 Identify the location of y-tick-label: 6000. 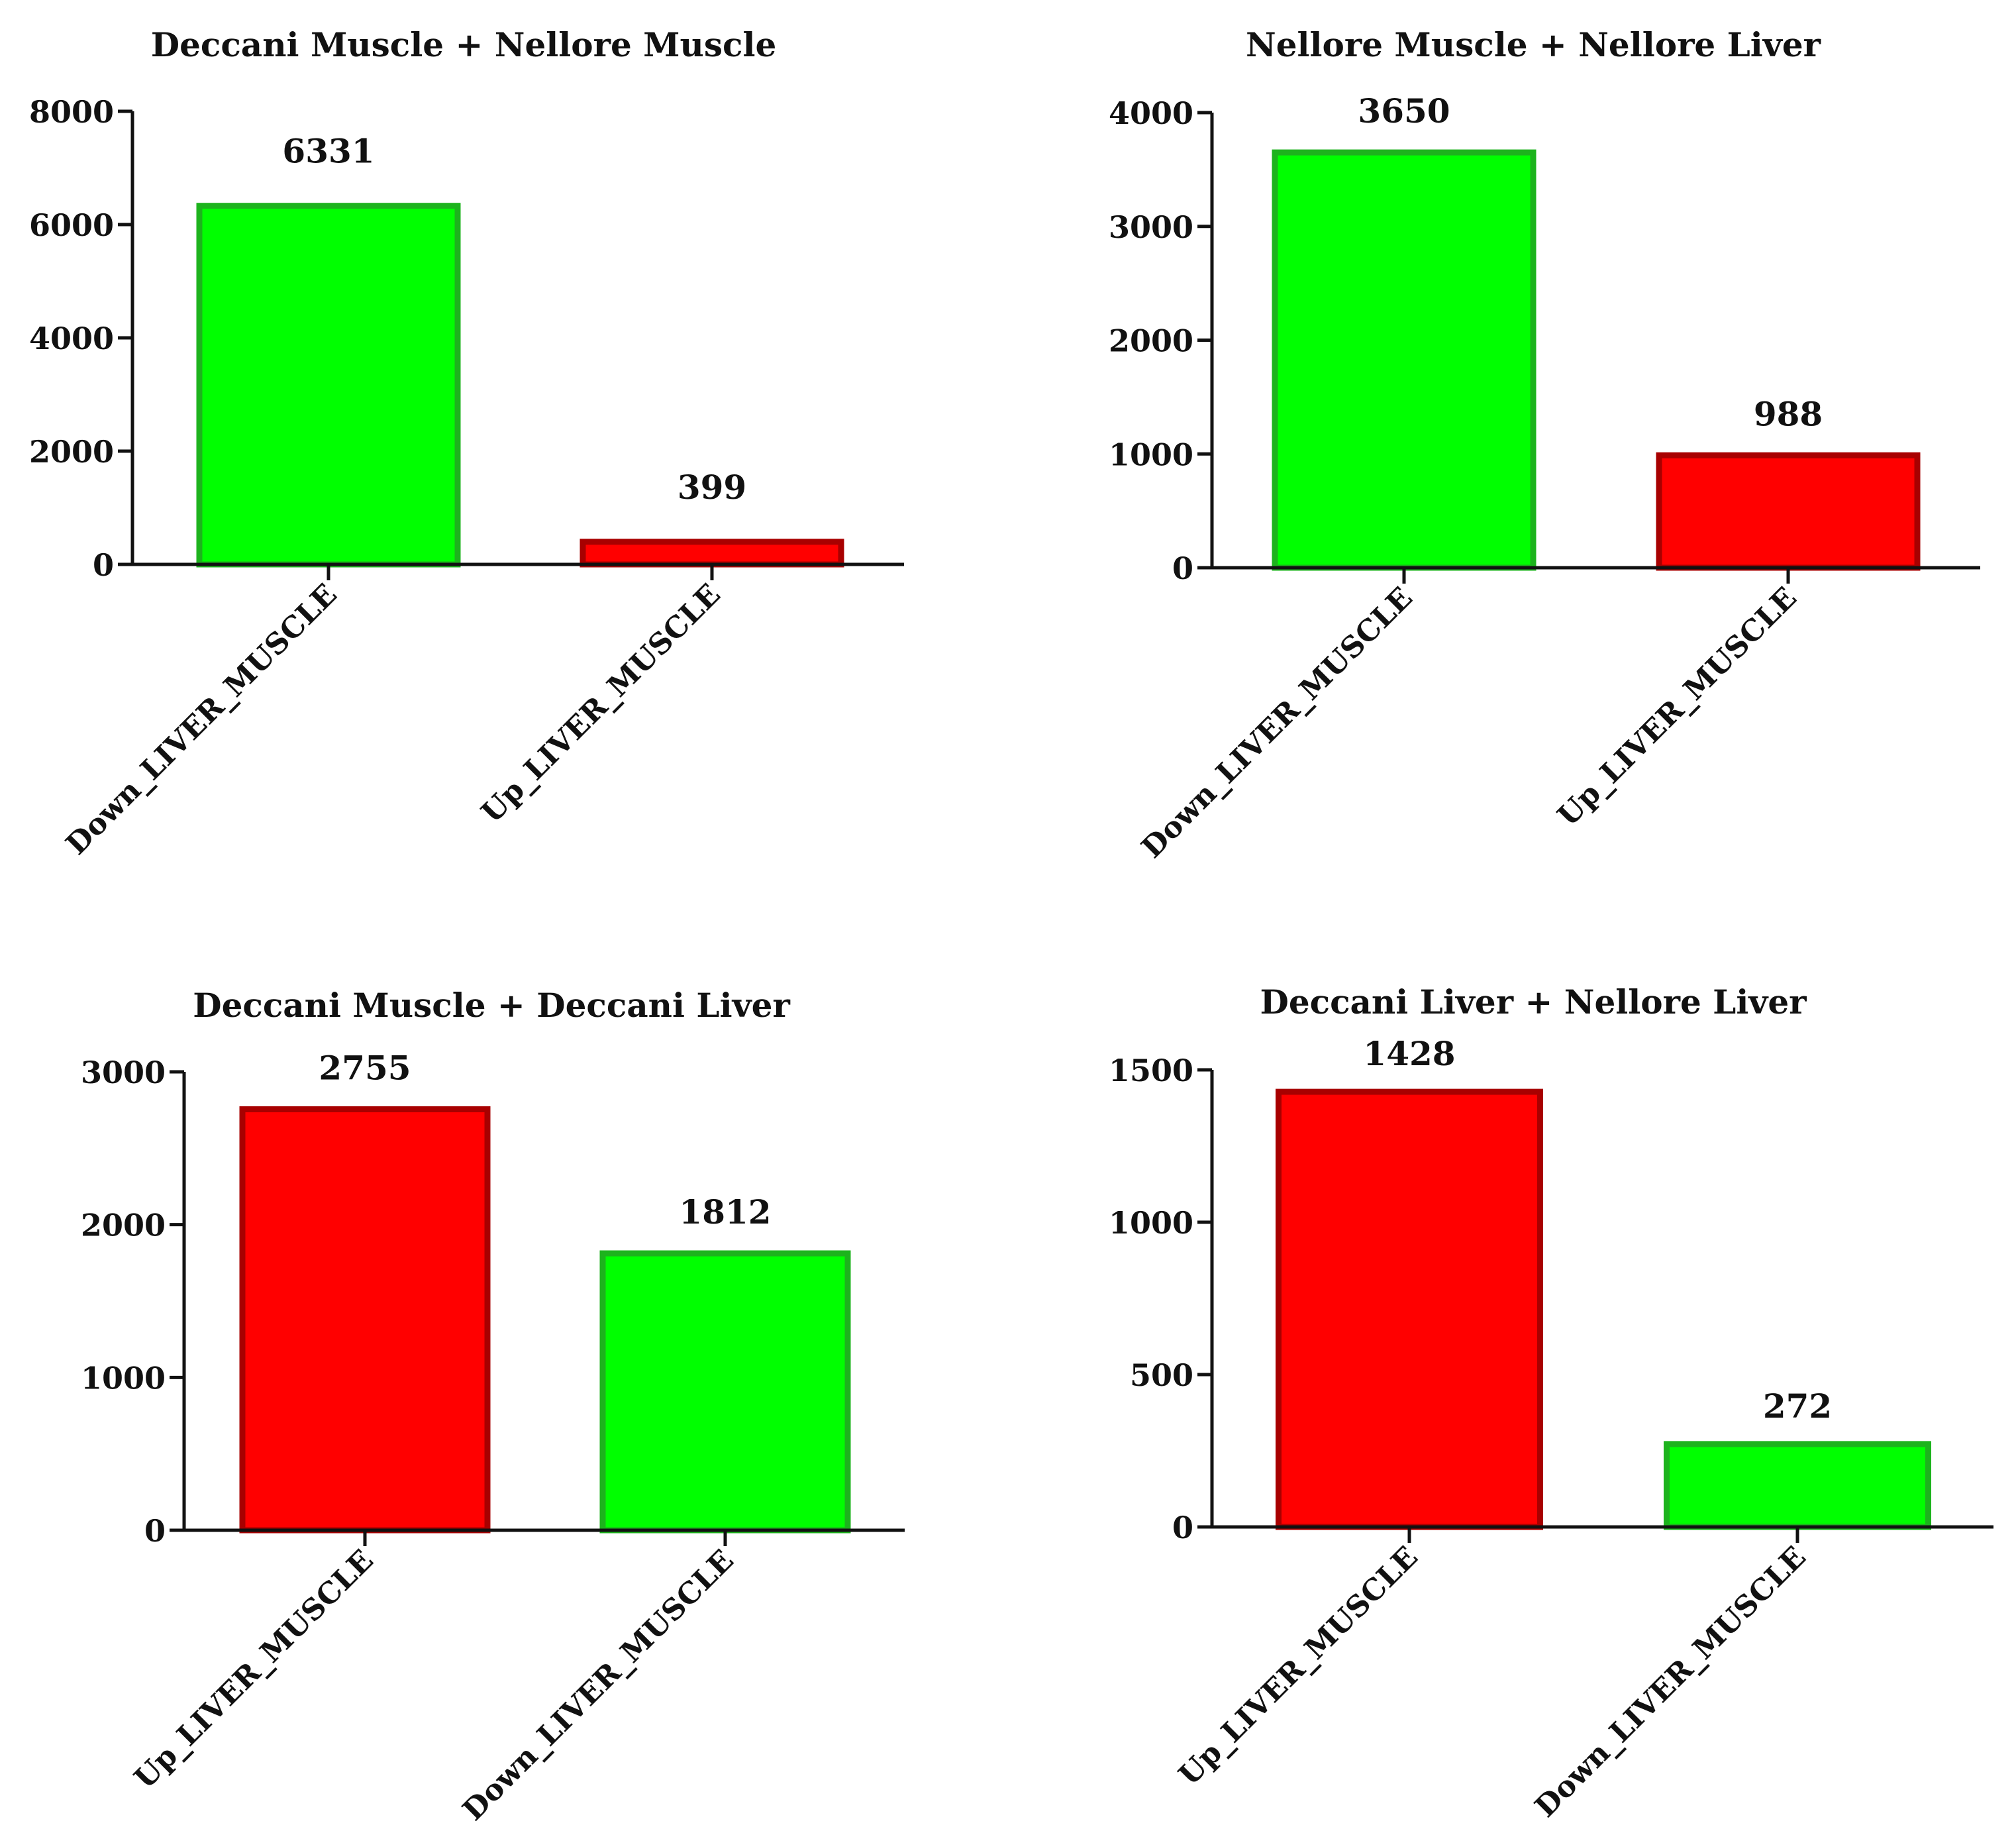
(71, 225).